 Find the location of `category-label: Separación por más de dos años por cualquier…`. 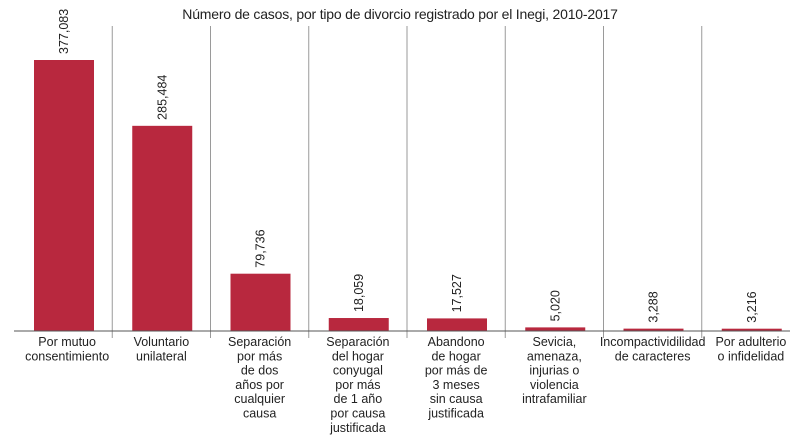

category-label: Separación por más de dos años por cualquier… is located at coordinates (259, 378).